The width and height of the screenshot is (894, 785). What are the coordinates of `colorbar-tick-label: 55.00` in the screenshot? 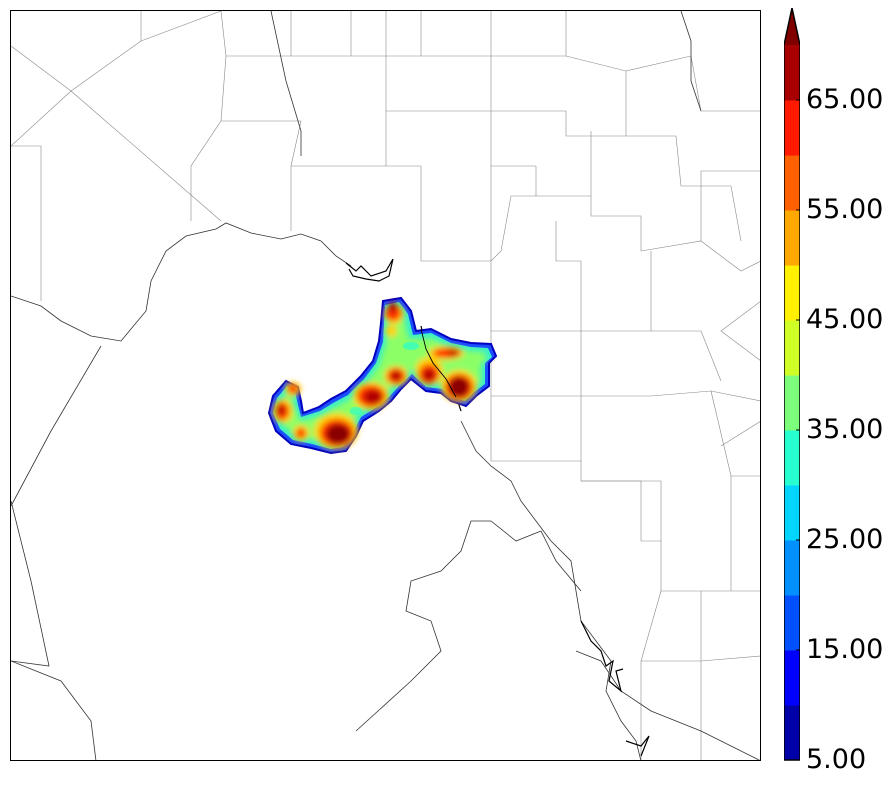 It's located at (845, 209).